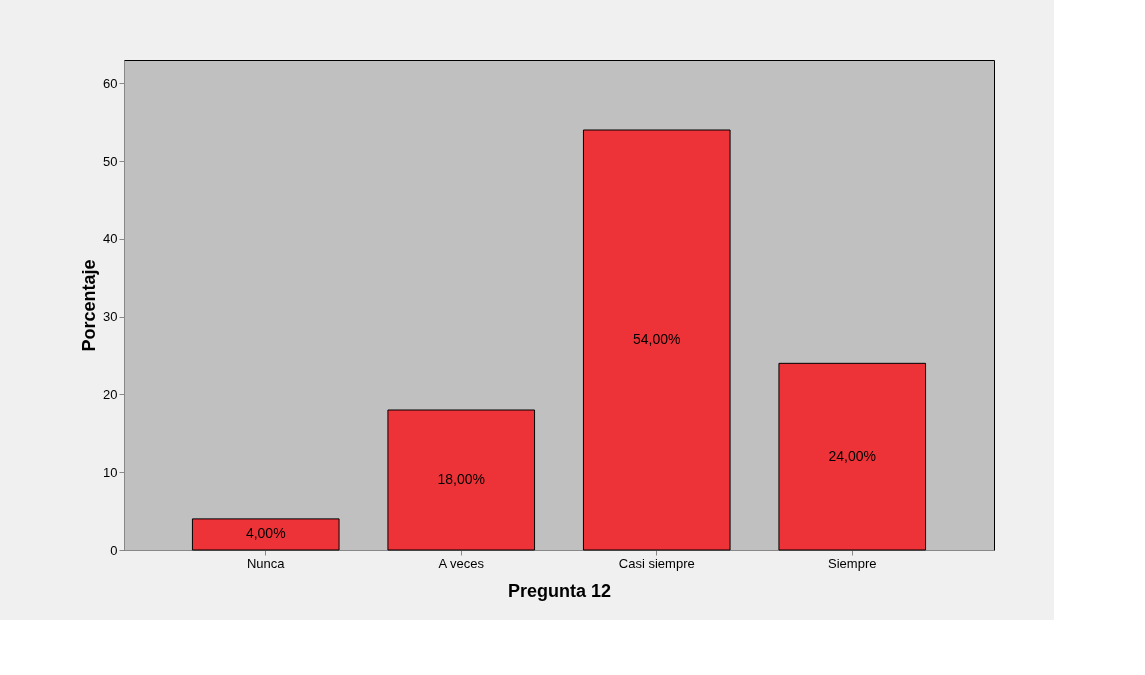  Describe the element at coordinates (852, 455) in the screenshot. I see `data-label: 24,00%` at that location.